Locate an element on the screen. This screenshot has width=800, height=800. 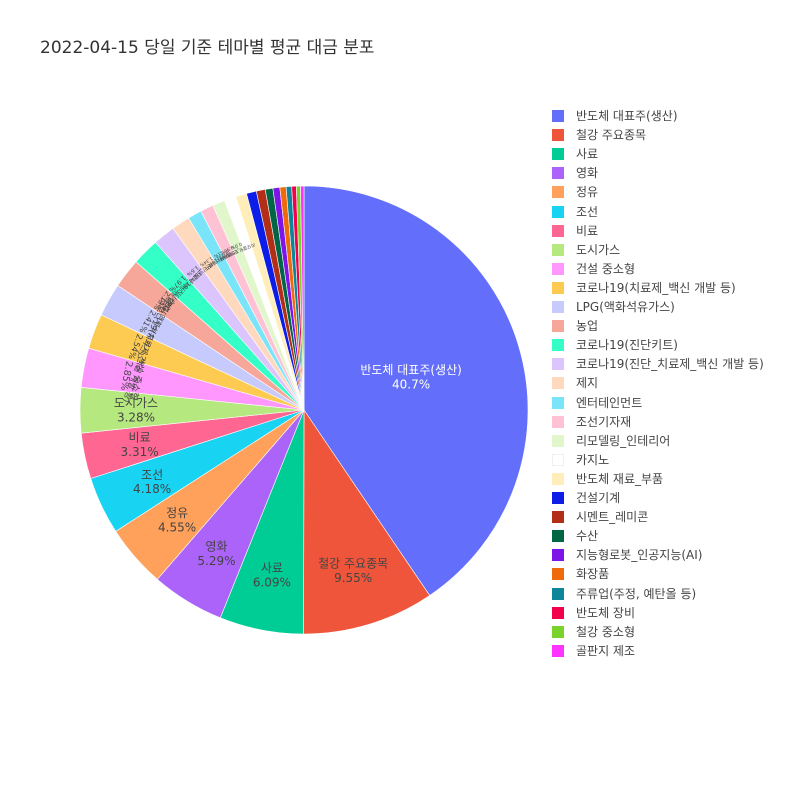
slice-label: 반도체 대표주(생산)40.7% is located at coordinates (411, 377).